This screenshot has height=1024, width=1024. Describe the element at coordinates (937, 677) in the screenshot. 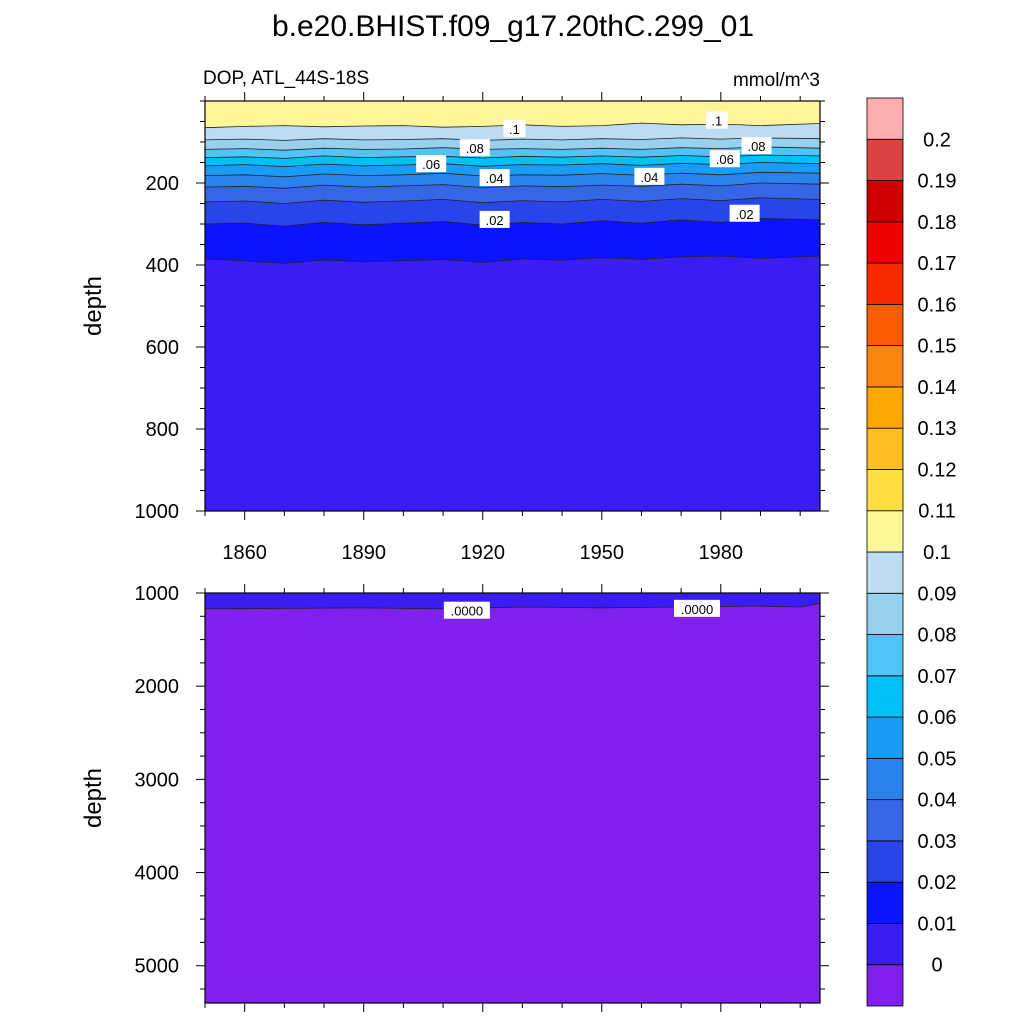

I see `colorbar-label: 0.07` at that location.